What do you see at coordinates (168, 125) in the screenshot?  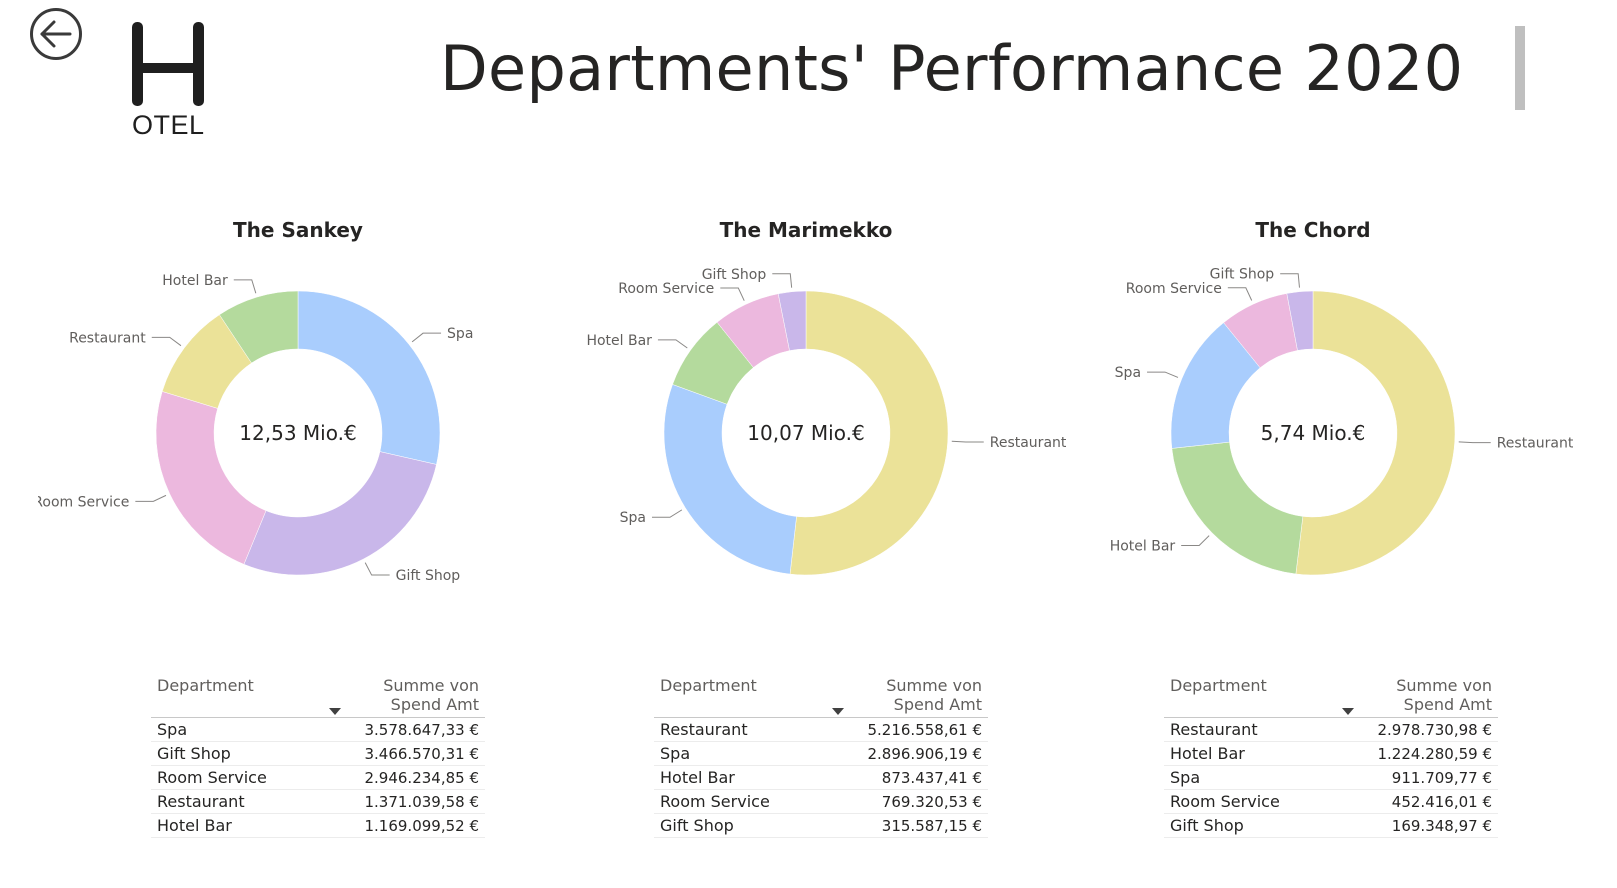 I see `logo-text: OTEL` at bounding box center [168, 125].